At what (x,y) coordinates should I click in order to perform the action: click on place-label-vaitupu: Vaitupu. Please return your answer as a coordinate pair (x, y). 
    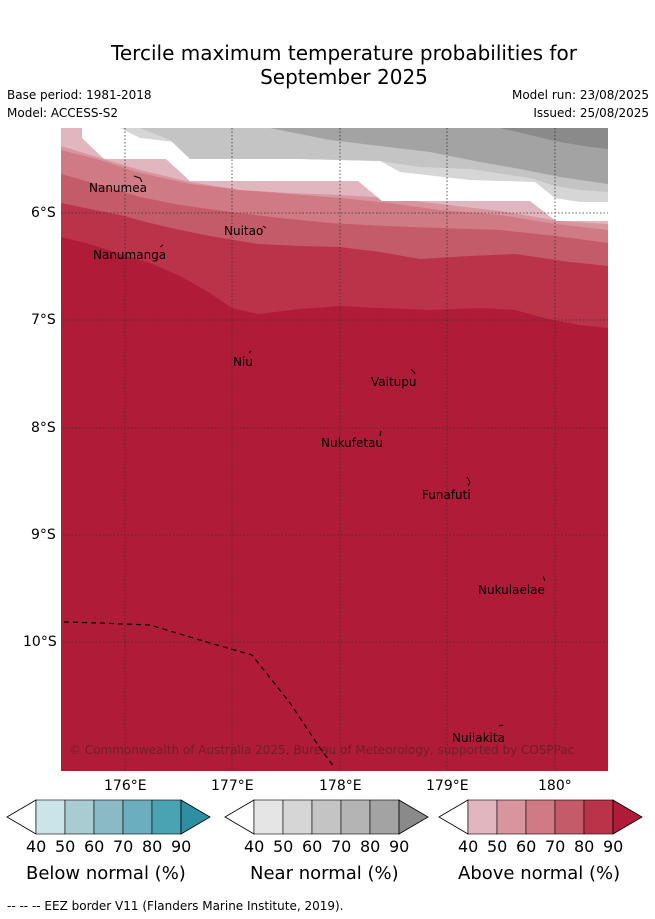
    Looking at the image, I should click on (394, 382).